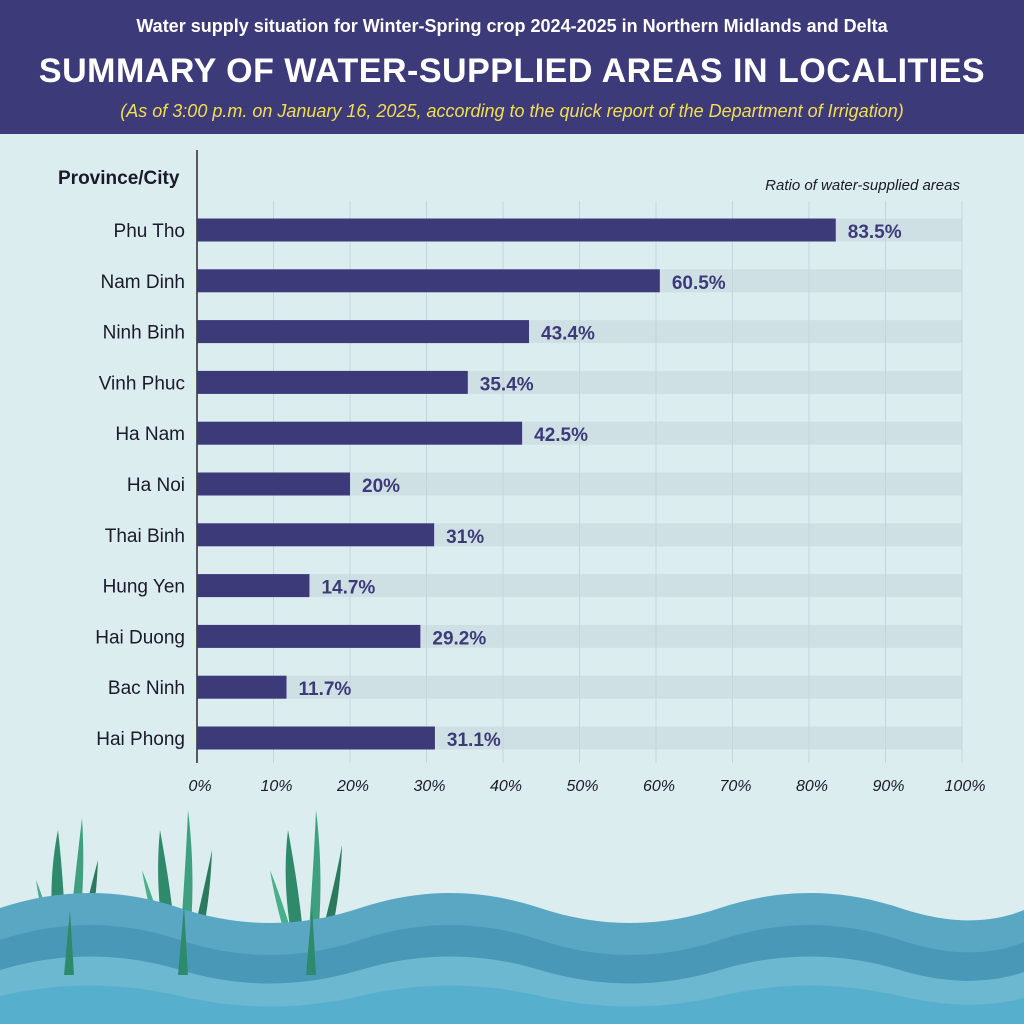 This screenshot has height=1024, width=1024. I want to click on category-label: Ha Nam, so click(150, 434).